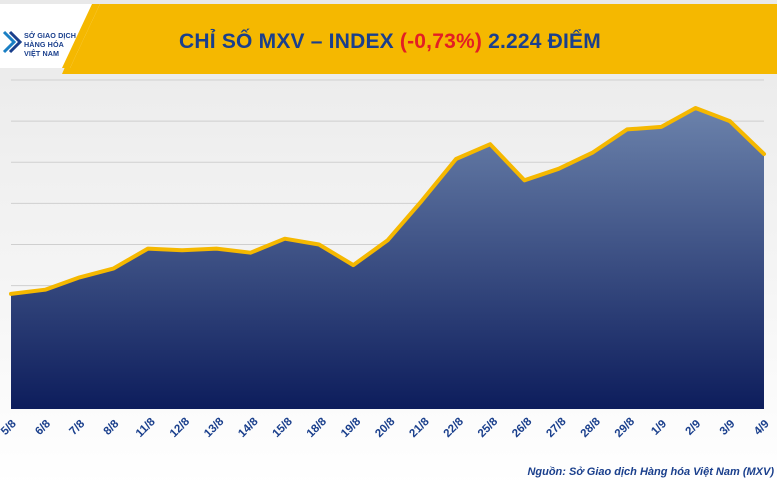 The image size is (777, 486). Describe the element at coordinates (441, 41) in the screenshot. I see `title-change: (-0,73%)` at that location.